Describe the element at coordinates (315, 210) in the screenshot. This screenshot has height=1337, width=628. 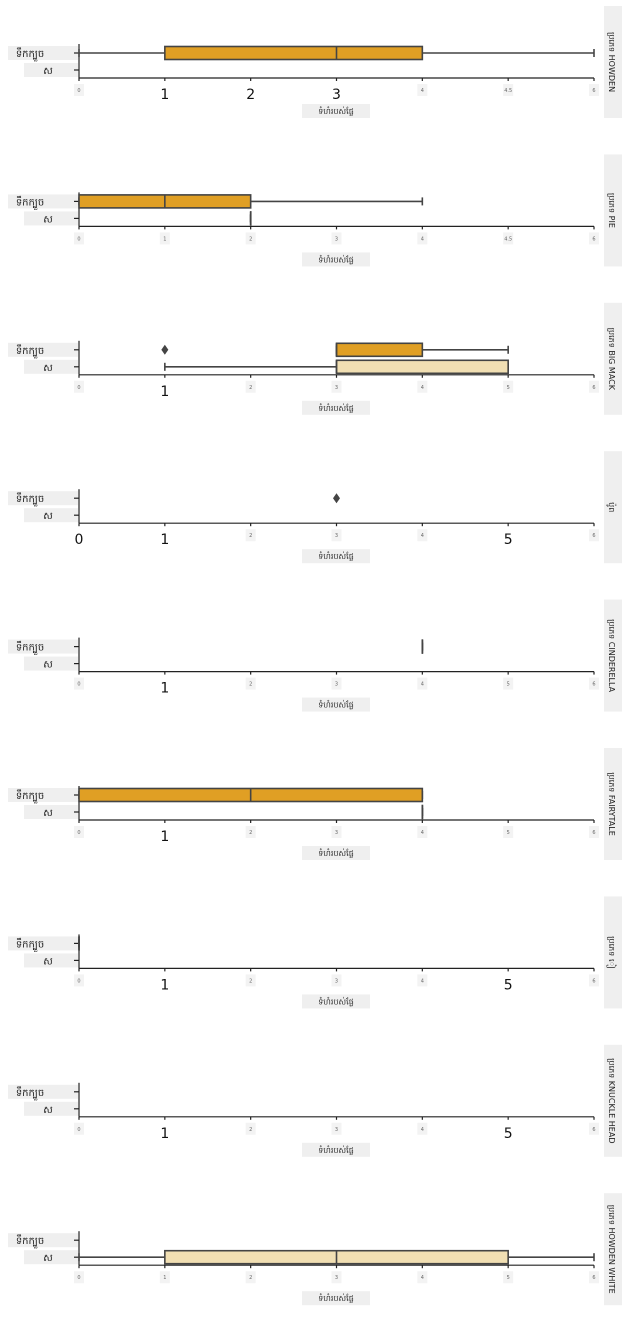
I see `facet-panel: ប្រភេទ PIE ទឹកក្បួចស 0 1 2 3 4 4.5 6 ទំហំរបស់ផ្លែ` at that location.